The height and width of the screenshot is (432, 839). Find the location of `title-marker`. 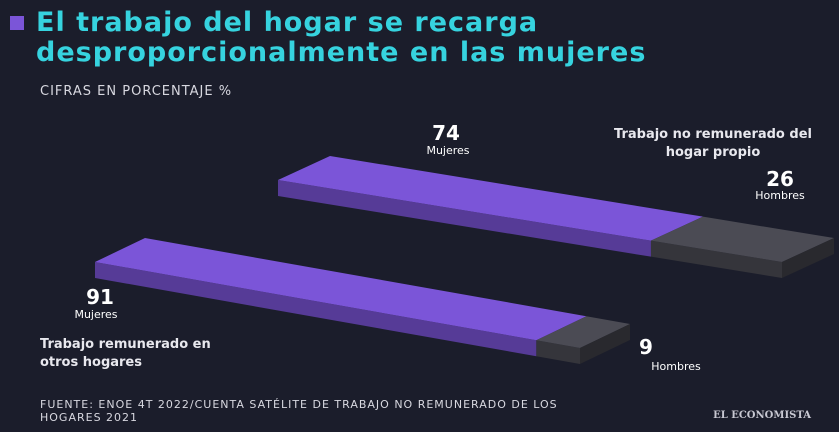

title-marker is located at coordinates (17, 23).